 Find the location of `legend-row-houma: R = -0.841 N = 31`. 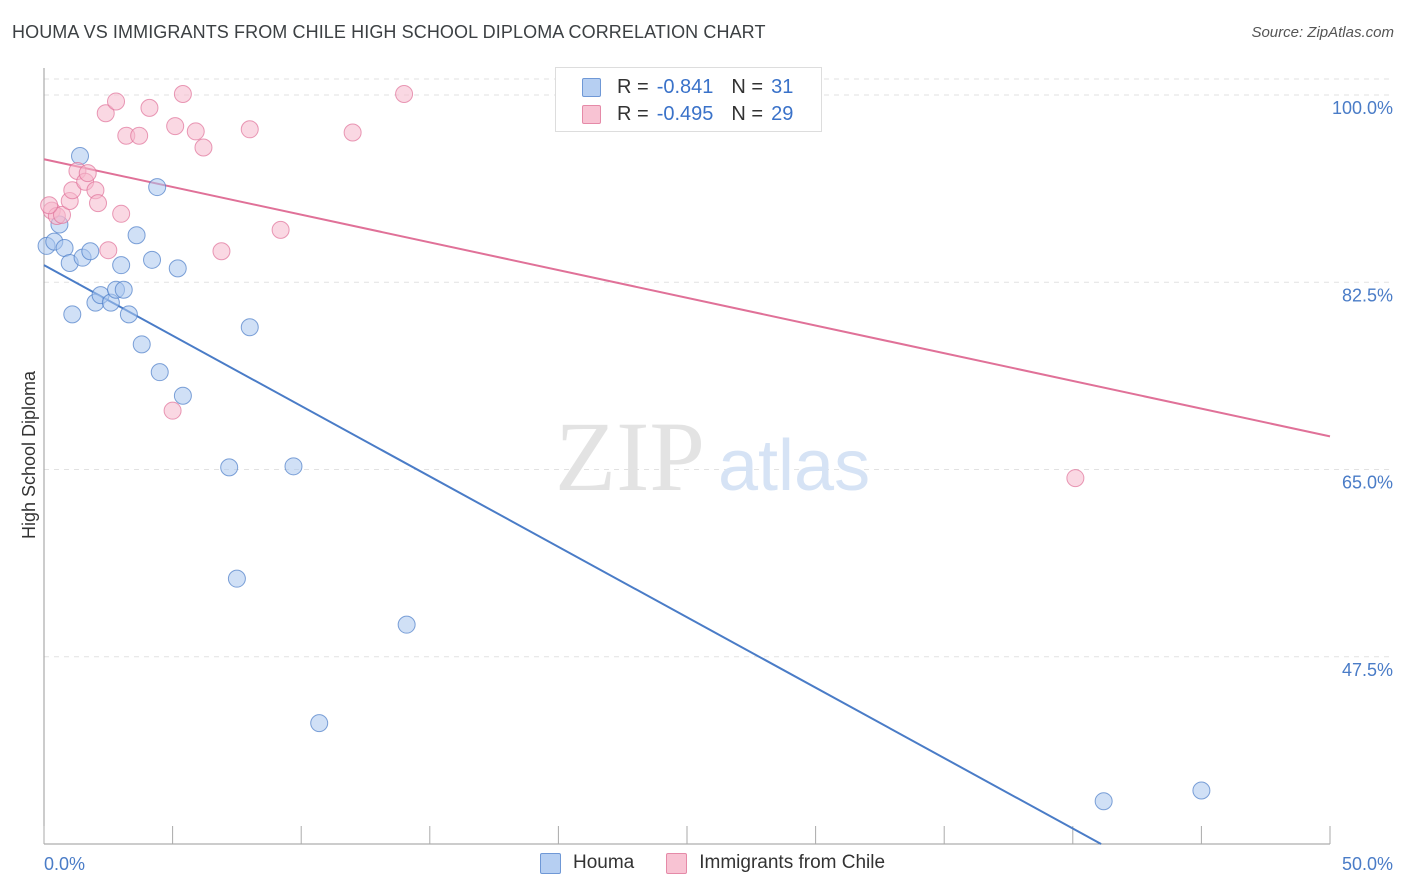

legend-row-houma: R = -0.841 N = 31 is located at coordinates (687, 87).